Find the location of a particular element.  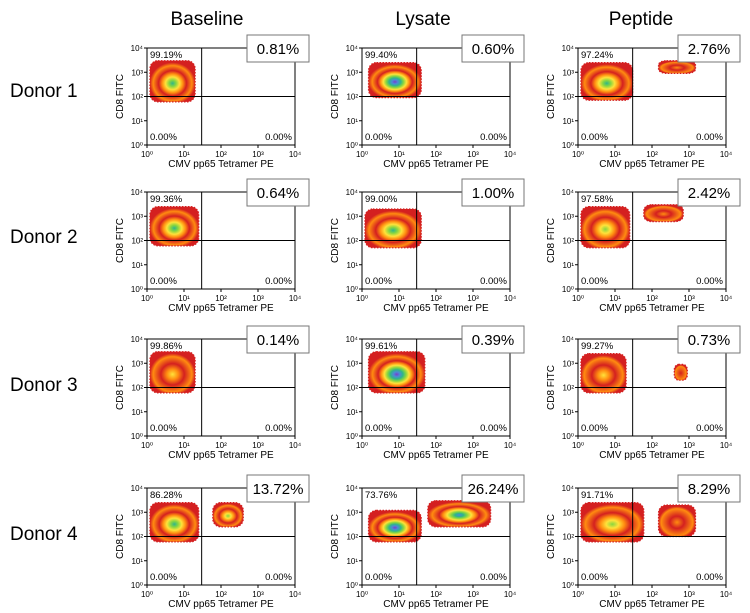

quadrant-upper-left-value: 99.40% is located at coordinates (381, 55).